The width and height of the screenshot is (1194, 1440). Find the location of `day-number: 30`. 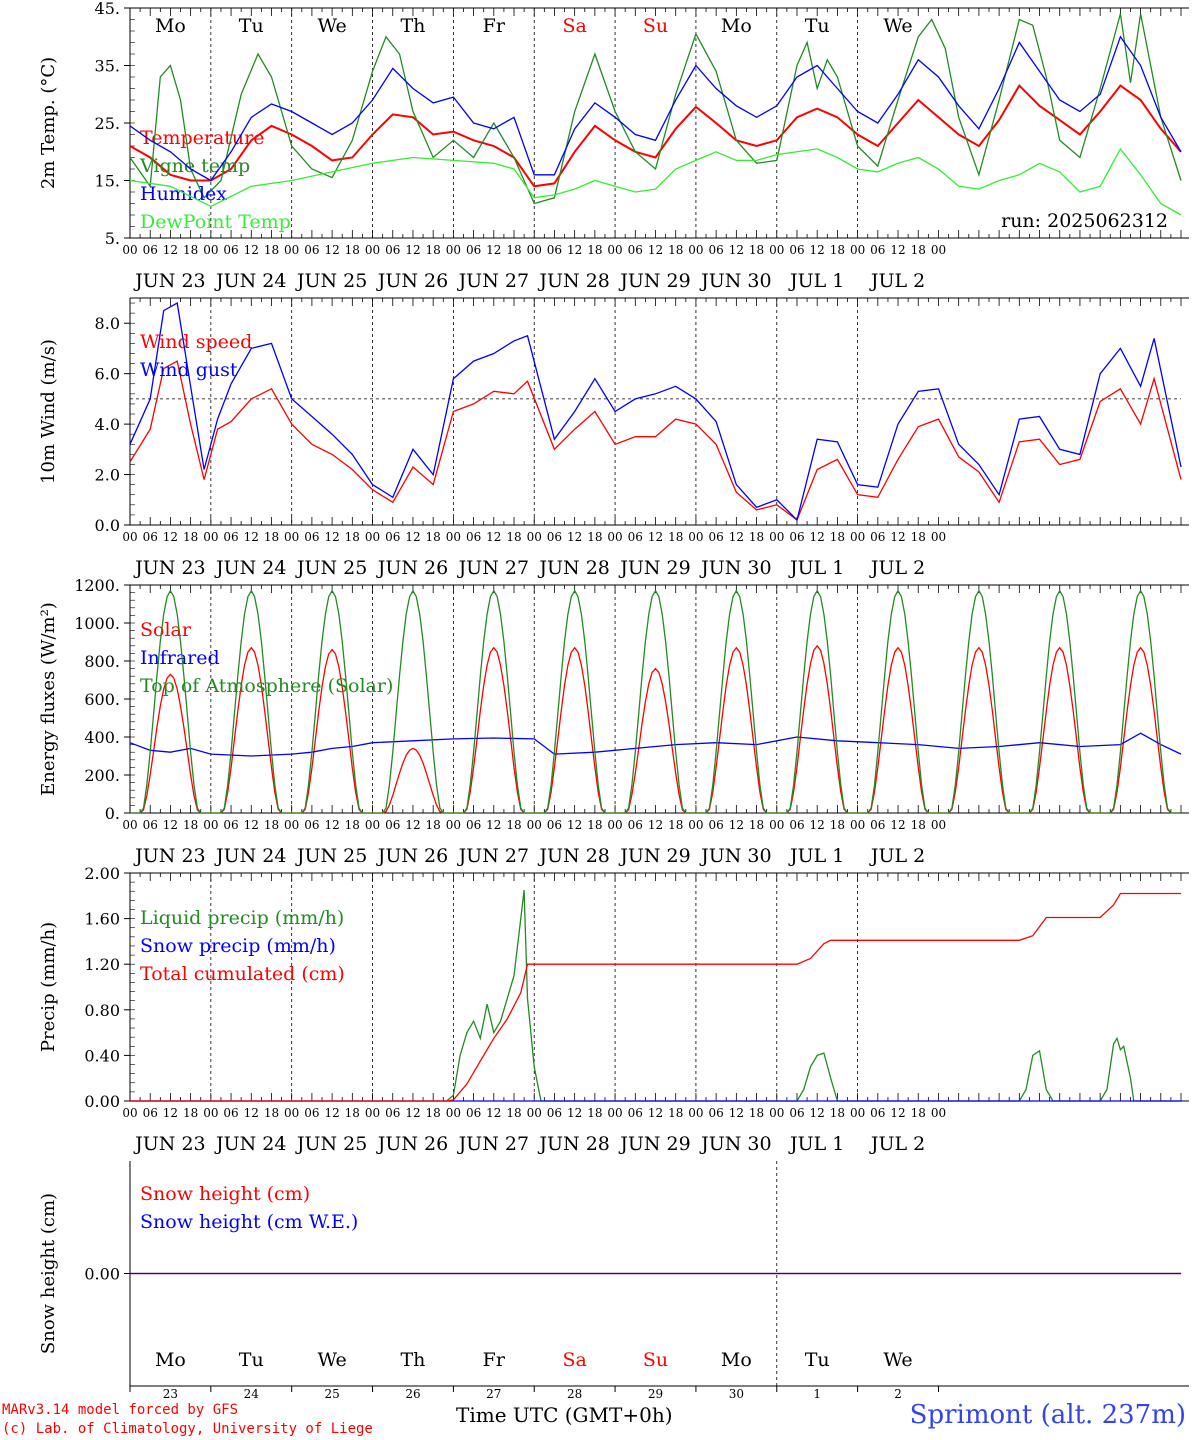

day-number: 30 is located at coordinates (736, 1393).